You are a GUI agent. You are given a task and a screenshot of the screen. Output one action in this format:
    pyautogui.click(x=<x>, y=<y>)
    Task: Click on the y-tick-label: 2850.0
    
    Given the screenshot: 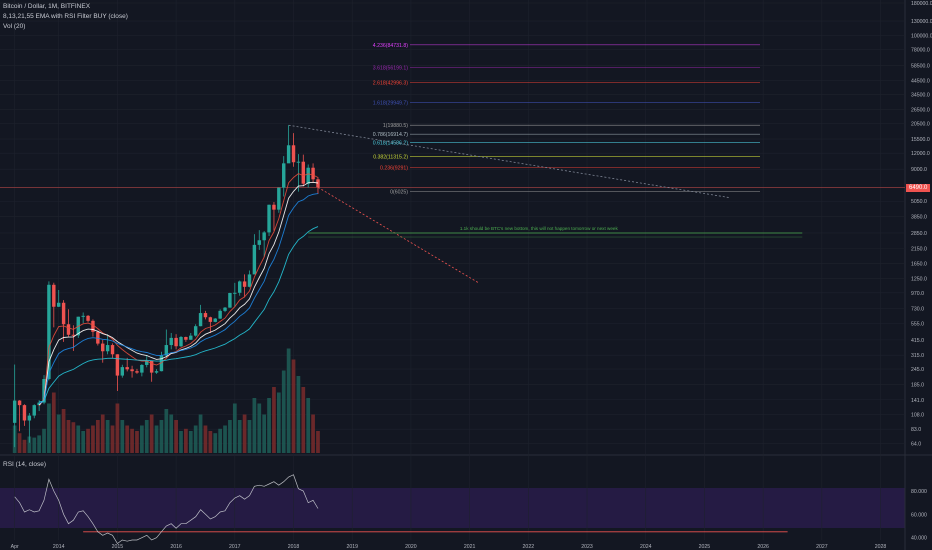 What is the action you would take?
    pyautogui.click(x=919, y=234)
    